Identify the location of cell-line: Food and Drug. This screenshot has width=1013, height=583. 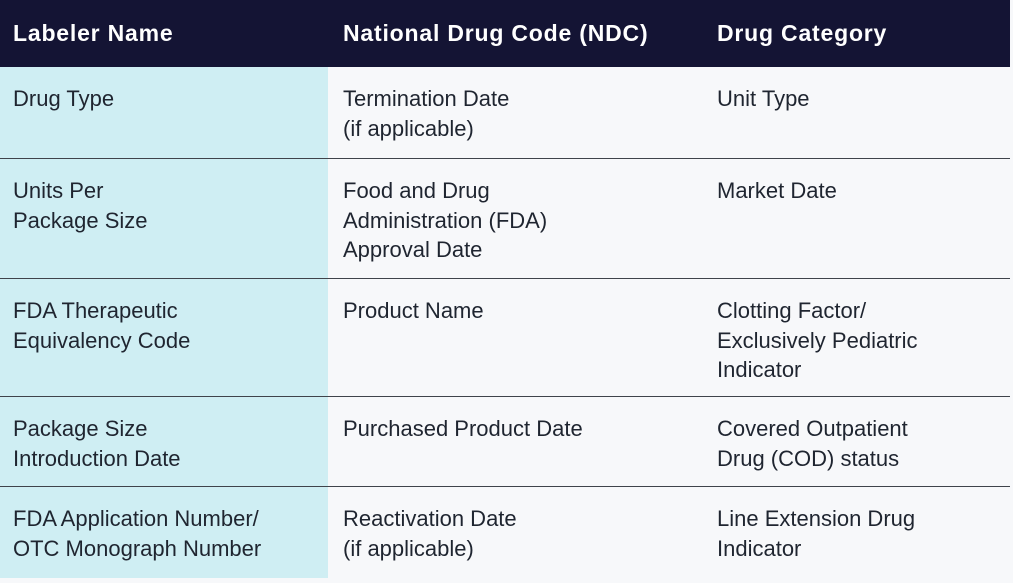
(416, 190).